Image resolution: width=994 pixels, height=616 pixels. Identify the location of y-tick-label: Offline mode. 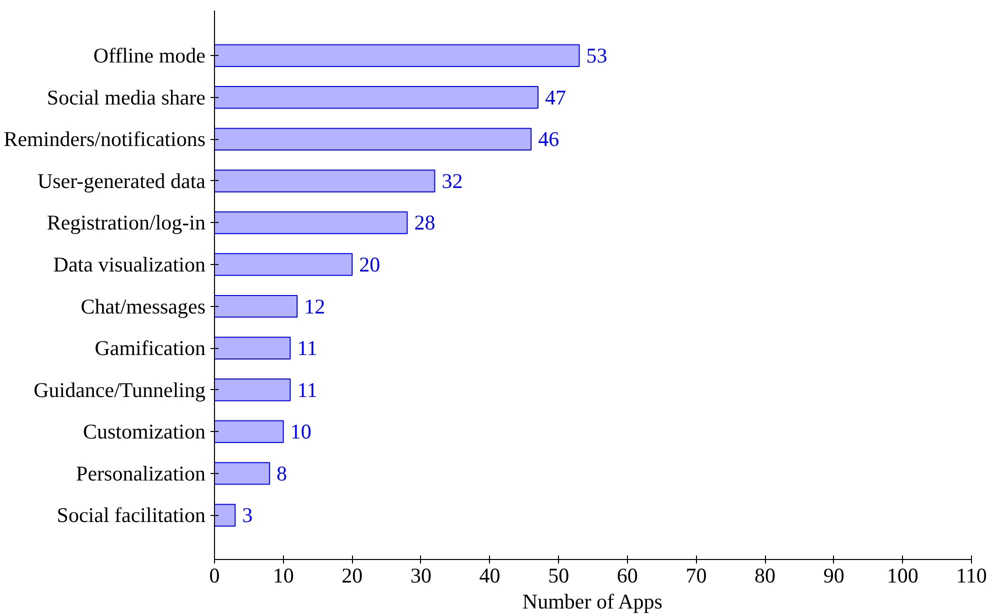
(149, 56).